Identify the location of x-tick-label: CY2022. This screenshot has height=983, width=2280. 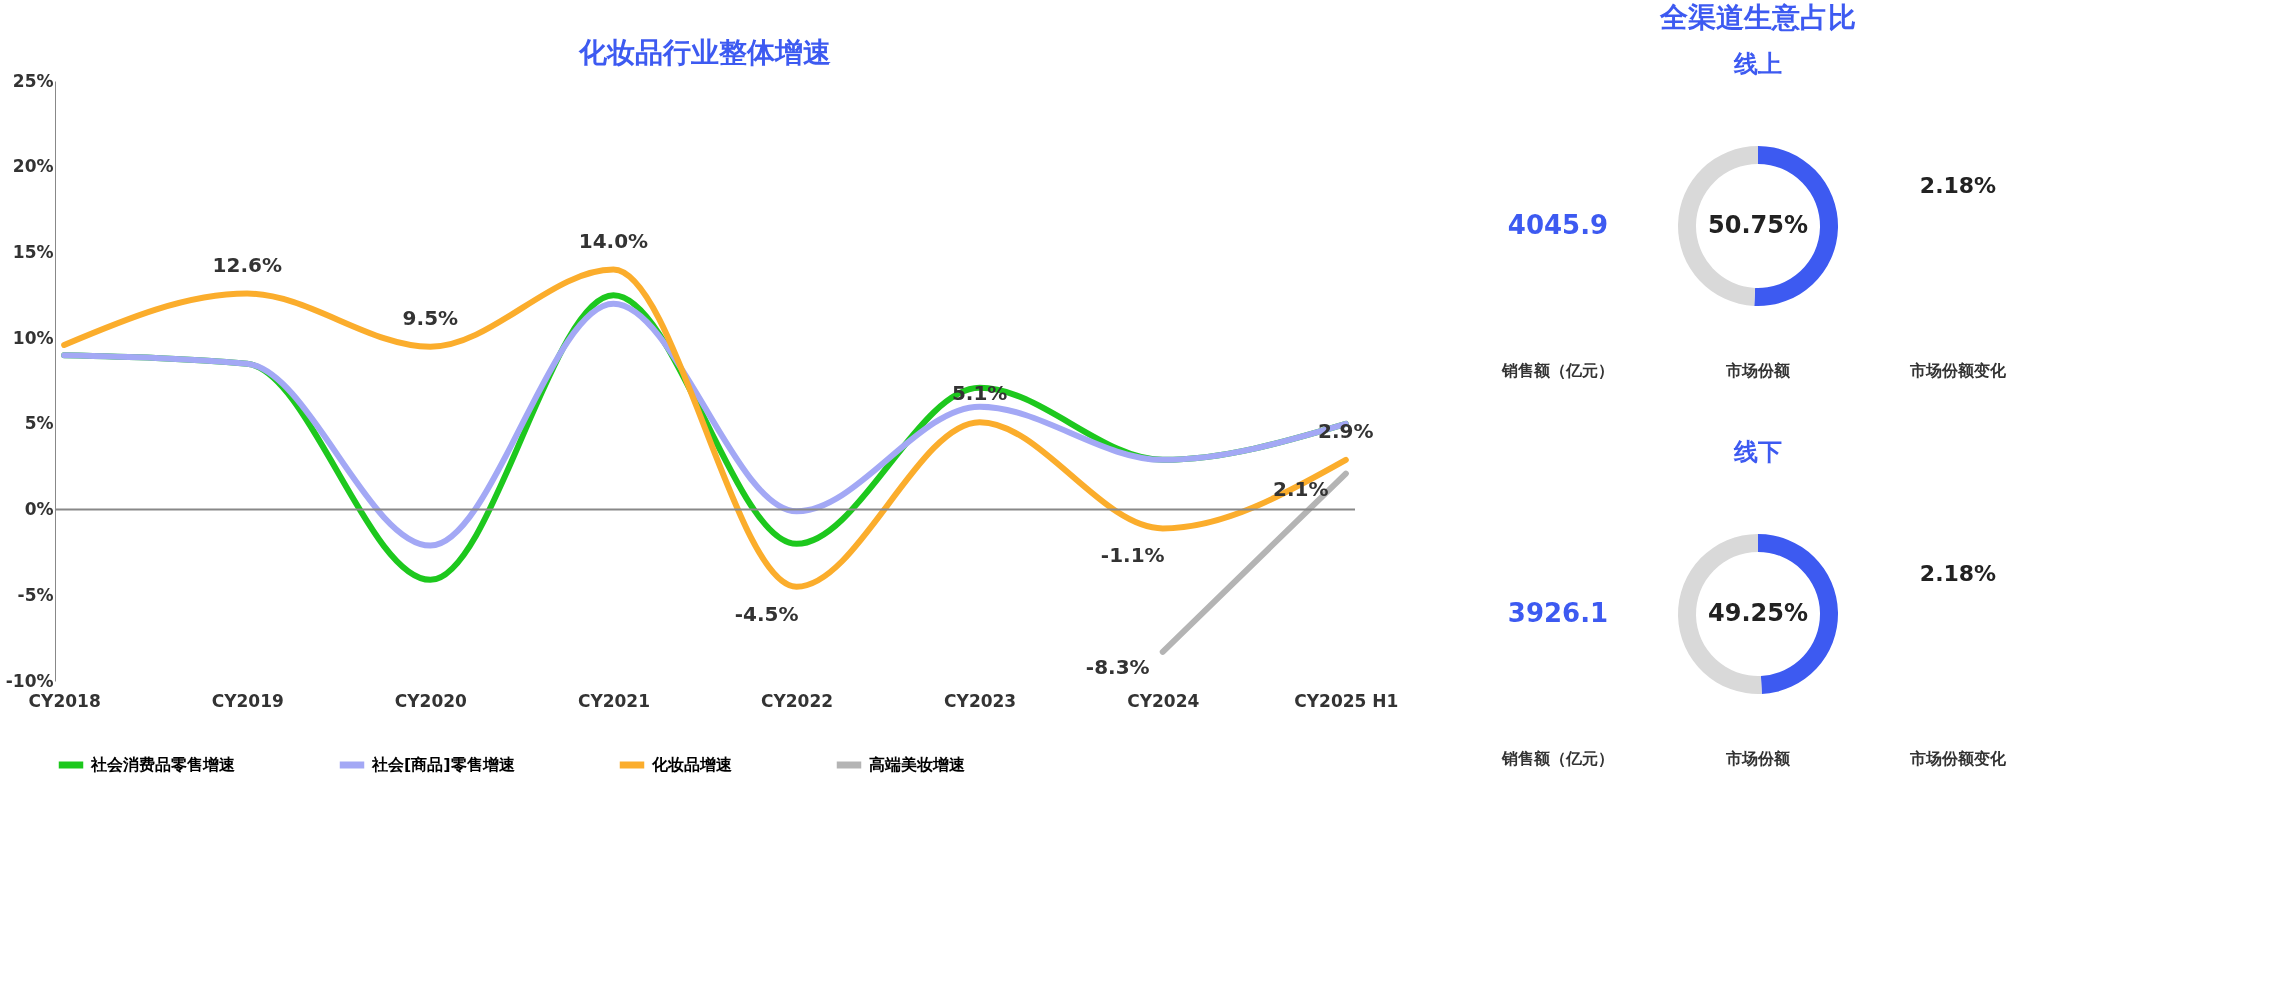
(797, 700).